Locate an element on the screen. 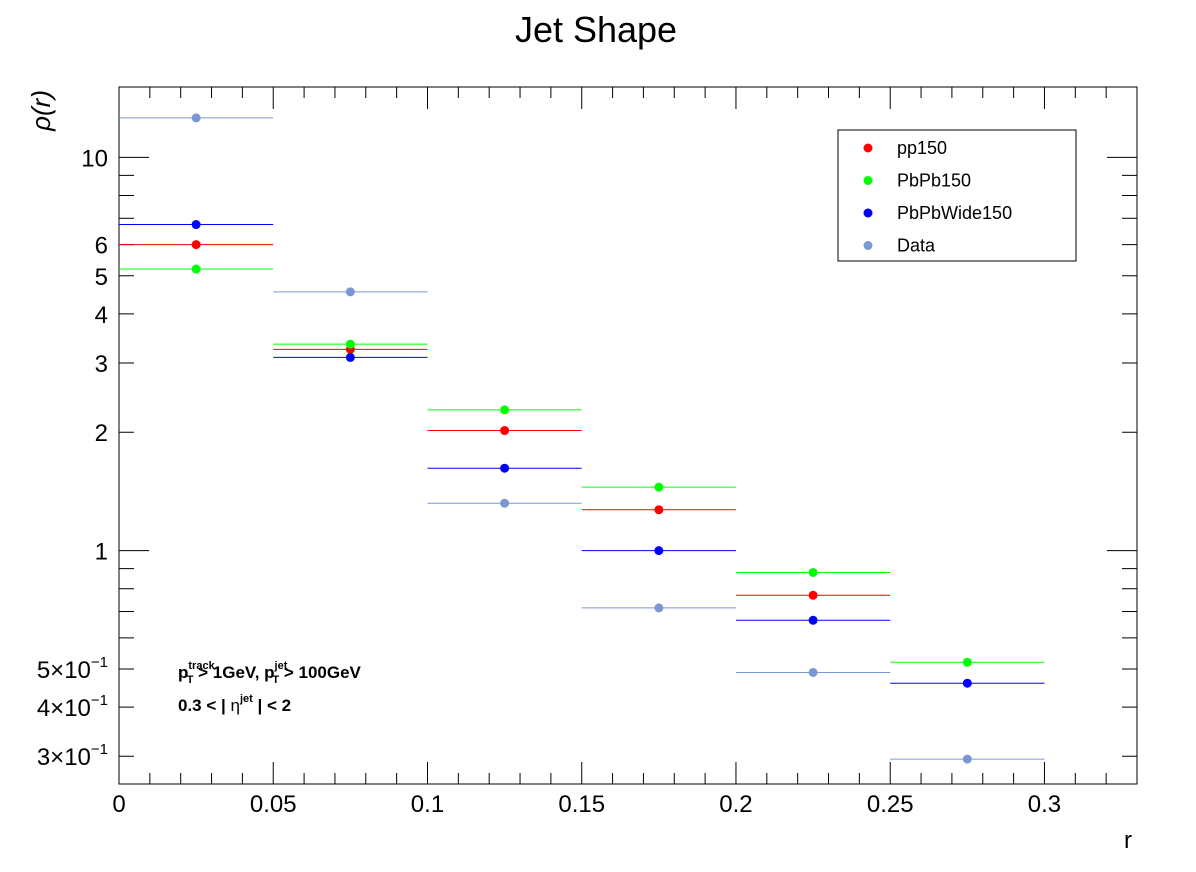 This screenshot has height=872, width=1196. y-tick-label: 1 is located at coordinates (101, 552).